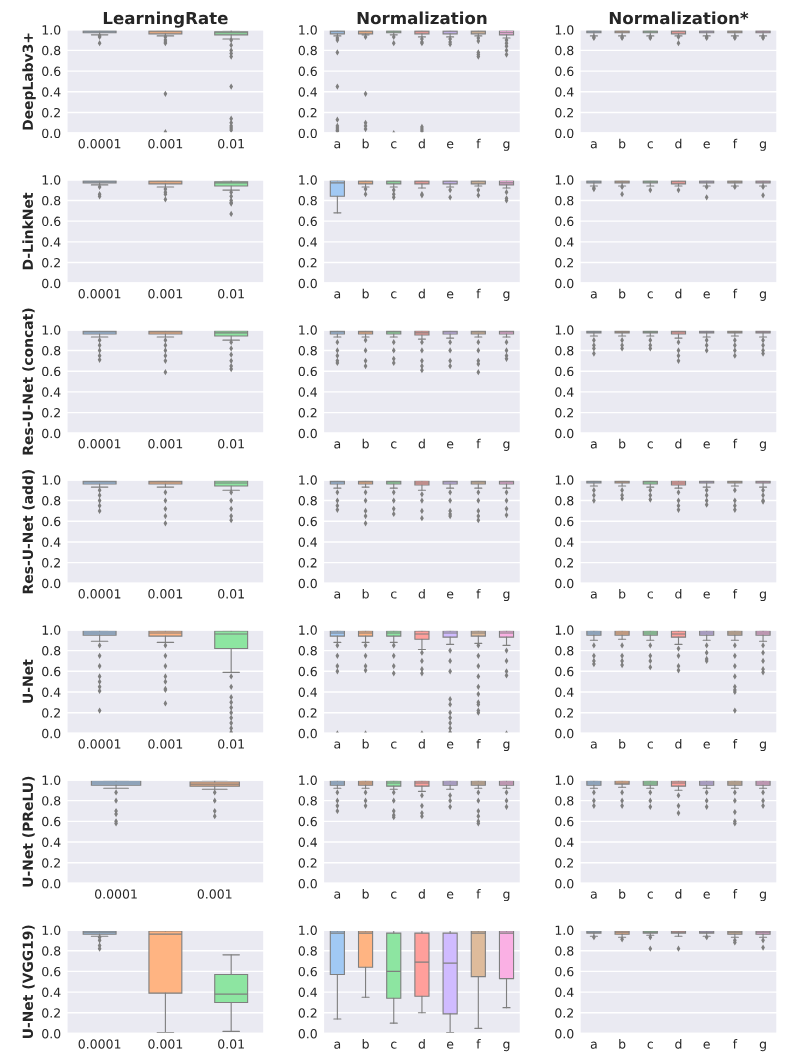 Image resolution: width=785 pixels, height=1060 pixels. Describe the element at coordinates (231, 1044) in the screenshot. I see `x-tick-label: 0.01` at that location.